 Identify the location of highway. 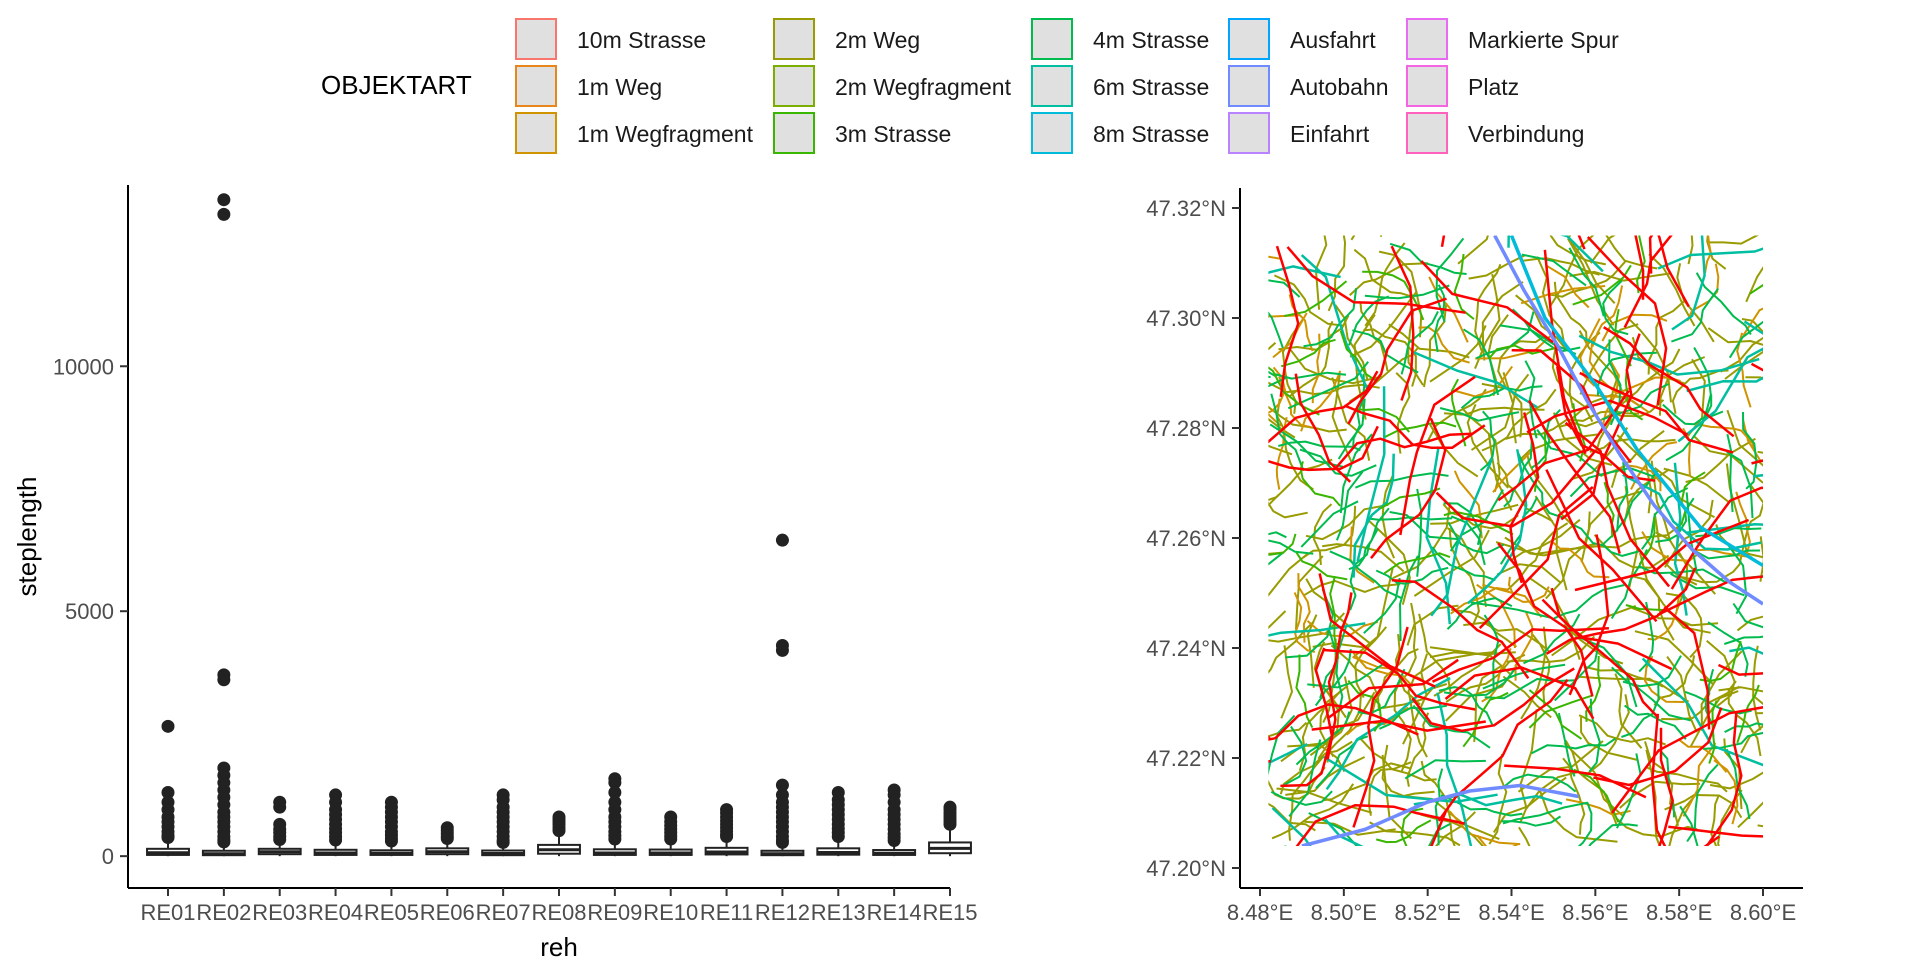
(1440, 814).